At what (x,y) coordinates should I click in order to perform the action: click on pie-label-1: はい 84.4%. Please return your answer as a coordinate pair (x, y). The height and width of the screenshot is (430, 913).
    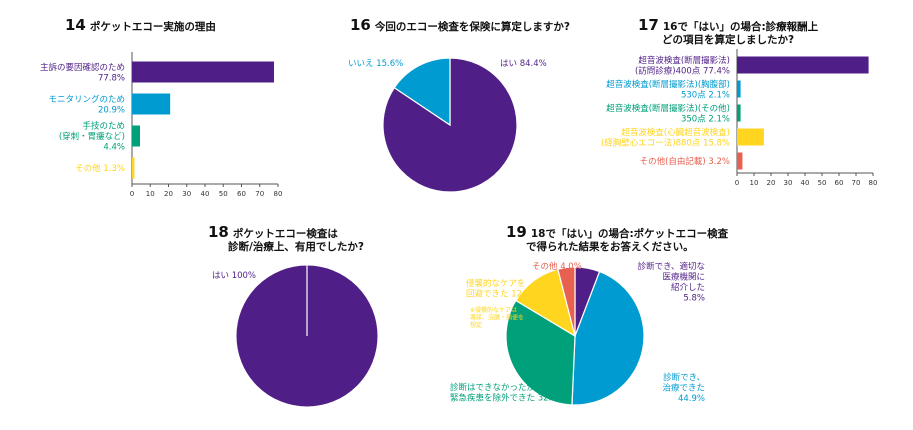
    Looking at the image, I should click on (523, 64).